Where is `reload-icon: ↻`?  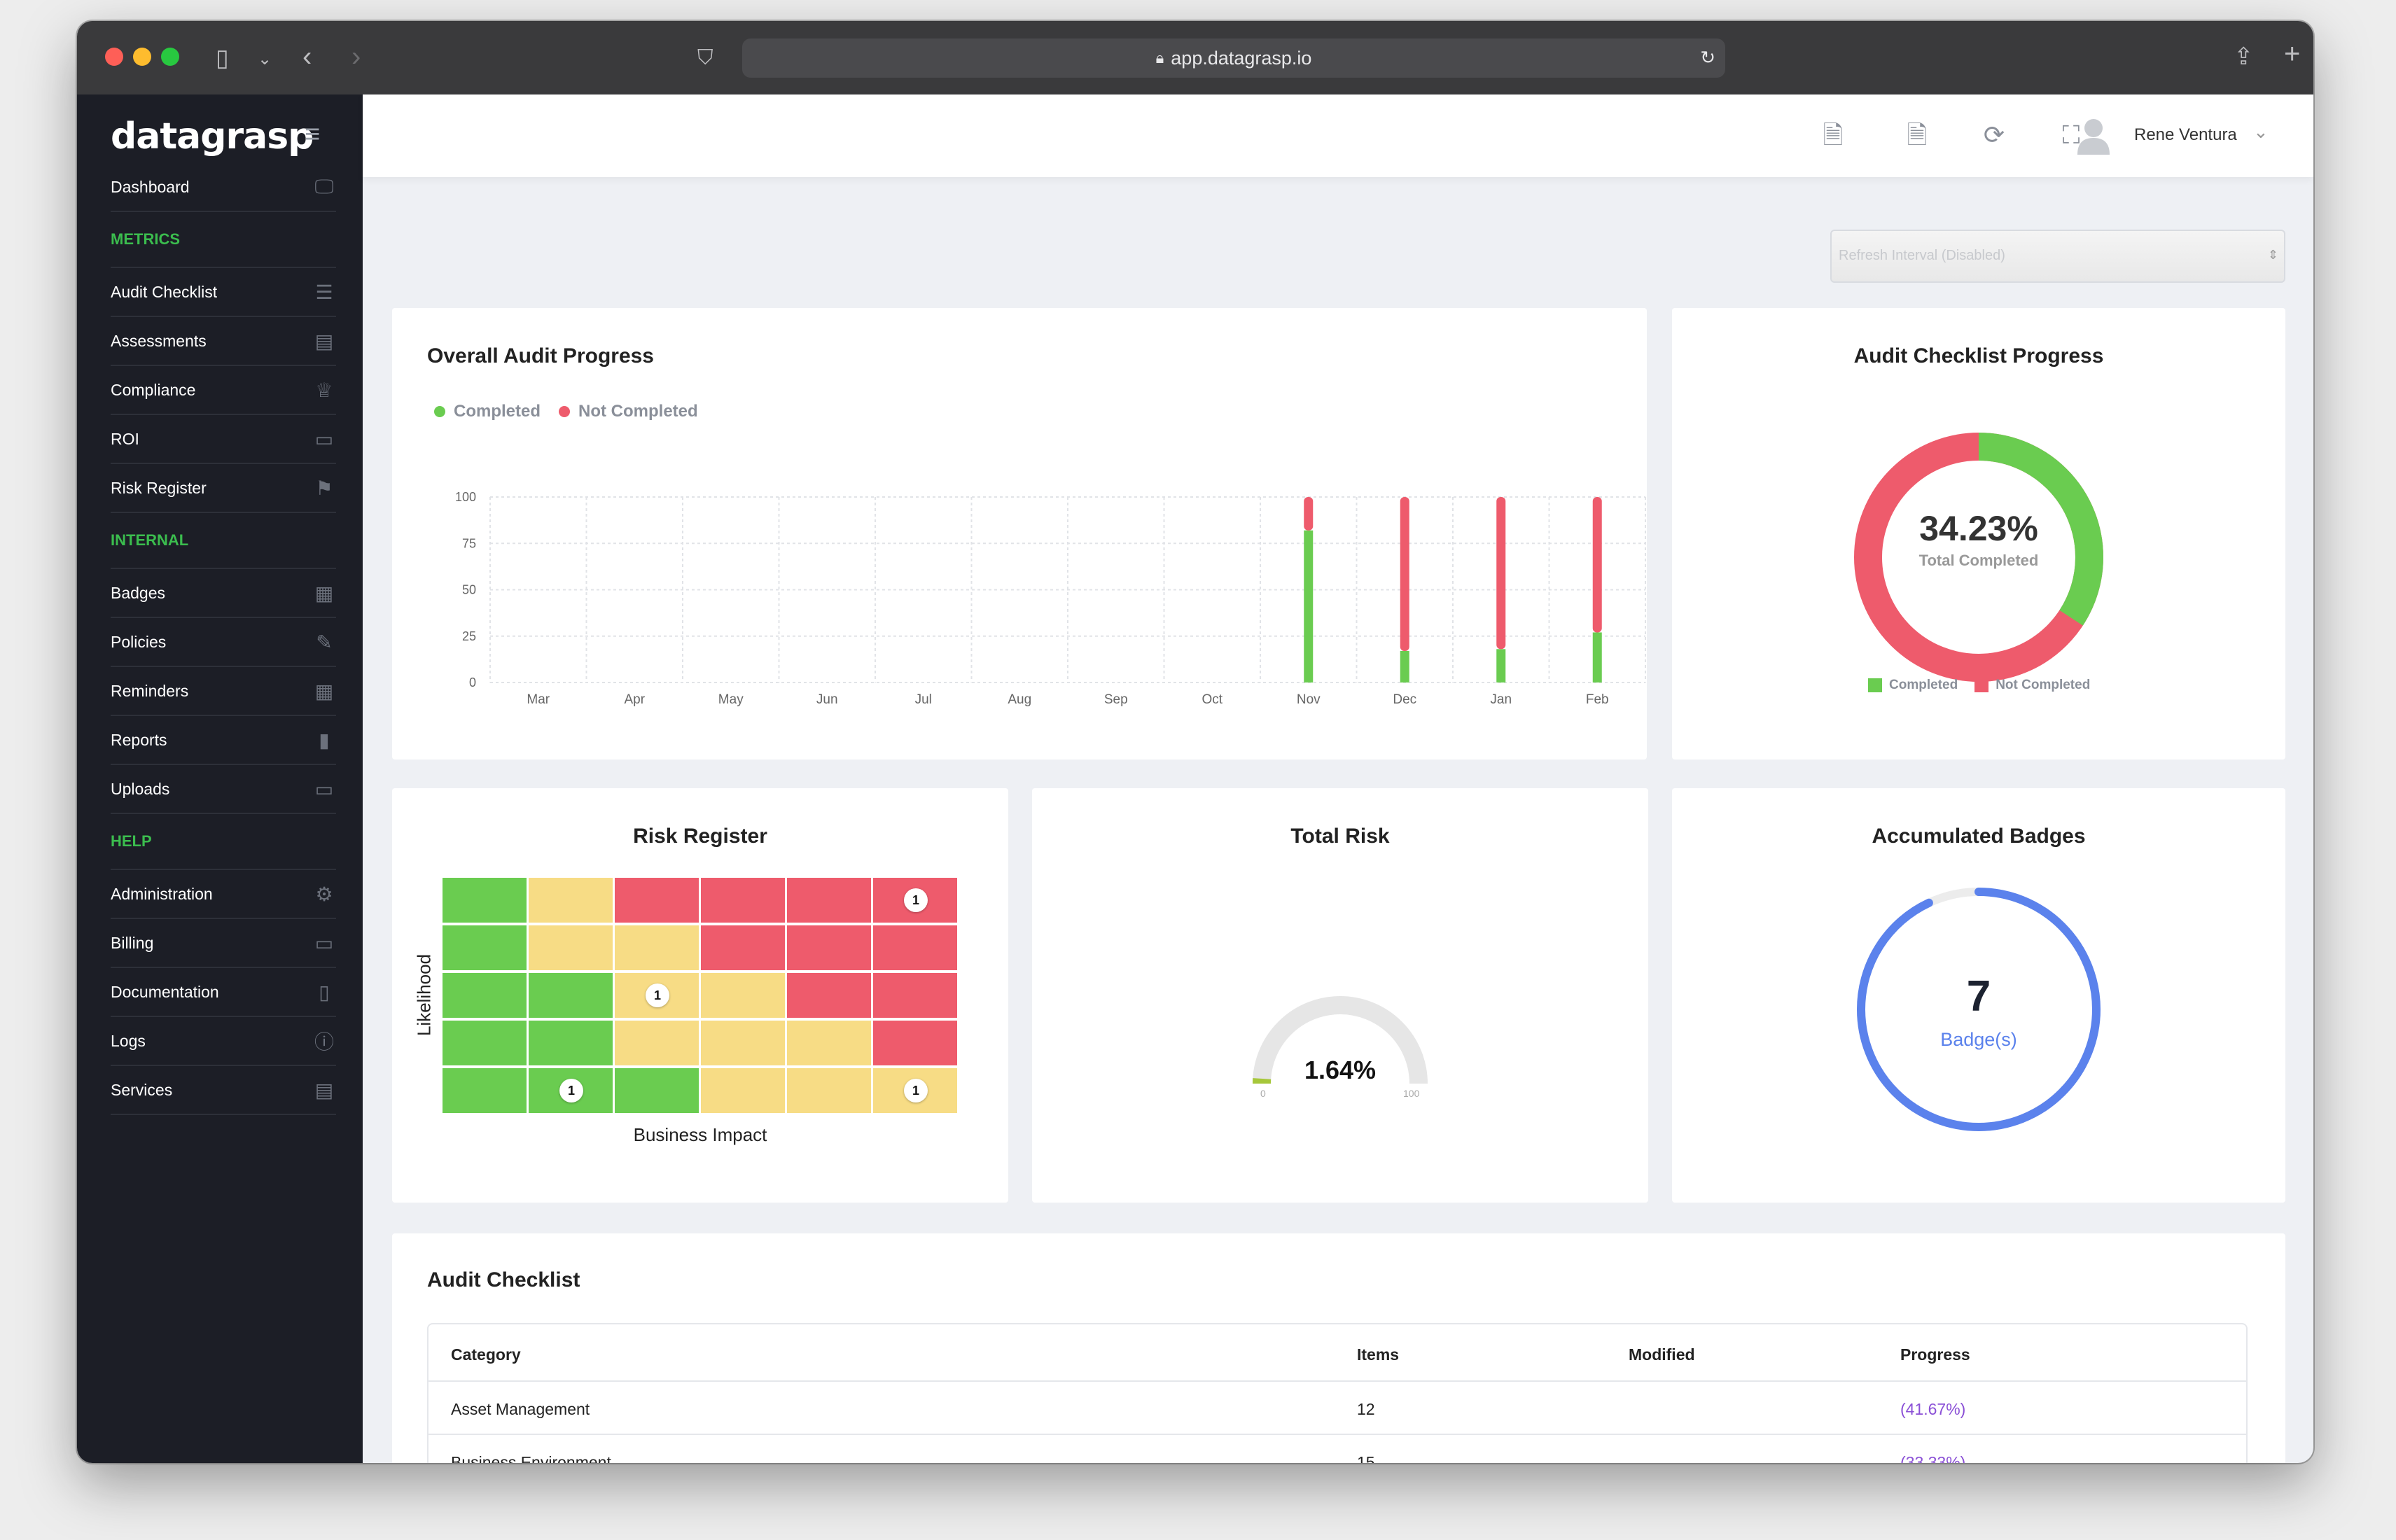
reload-icon: ↻ is located at coordinates (1707, 57).